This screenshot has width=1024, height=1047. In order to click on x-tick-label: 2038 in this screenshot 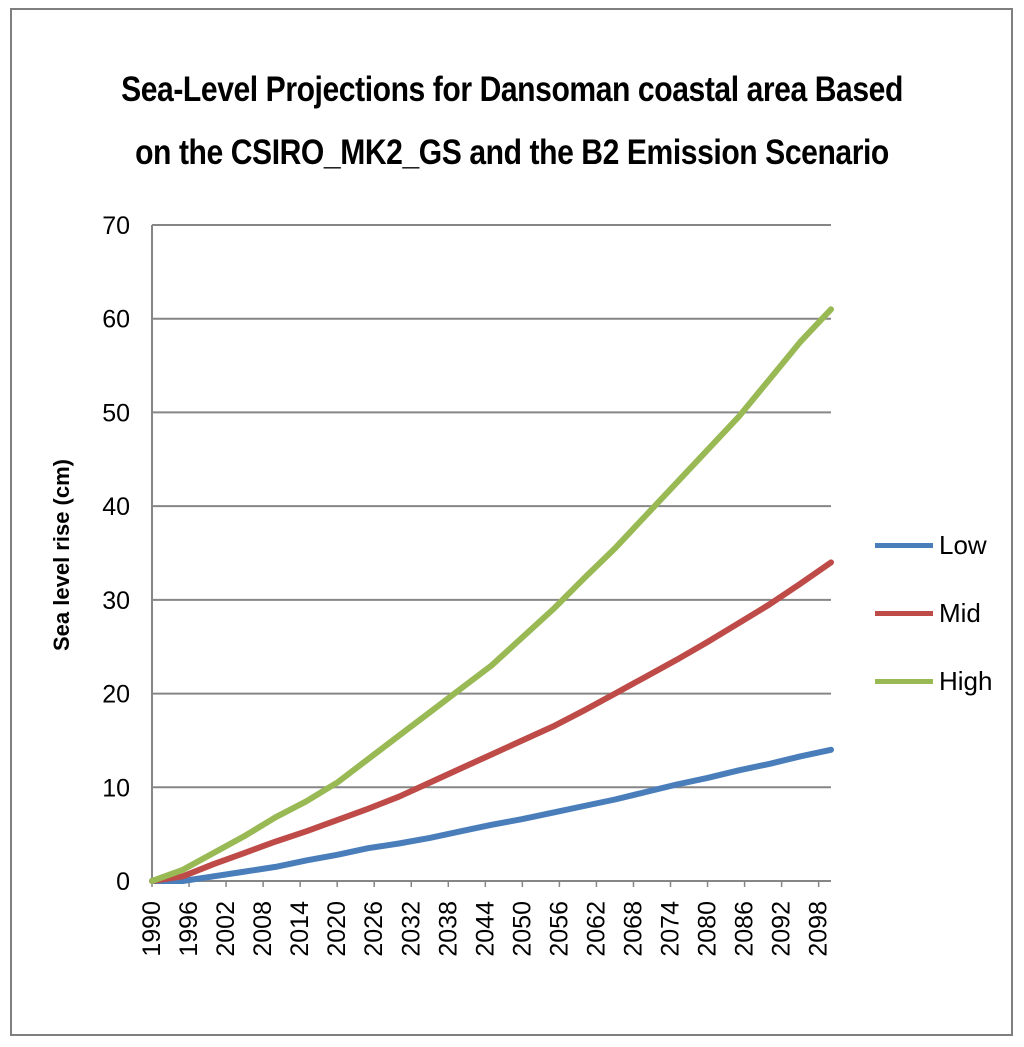, I will do `click(448, 929)`.